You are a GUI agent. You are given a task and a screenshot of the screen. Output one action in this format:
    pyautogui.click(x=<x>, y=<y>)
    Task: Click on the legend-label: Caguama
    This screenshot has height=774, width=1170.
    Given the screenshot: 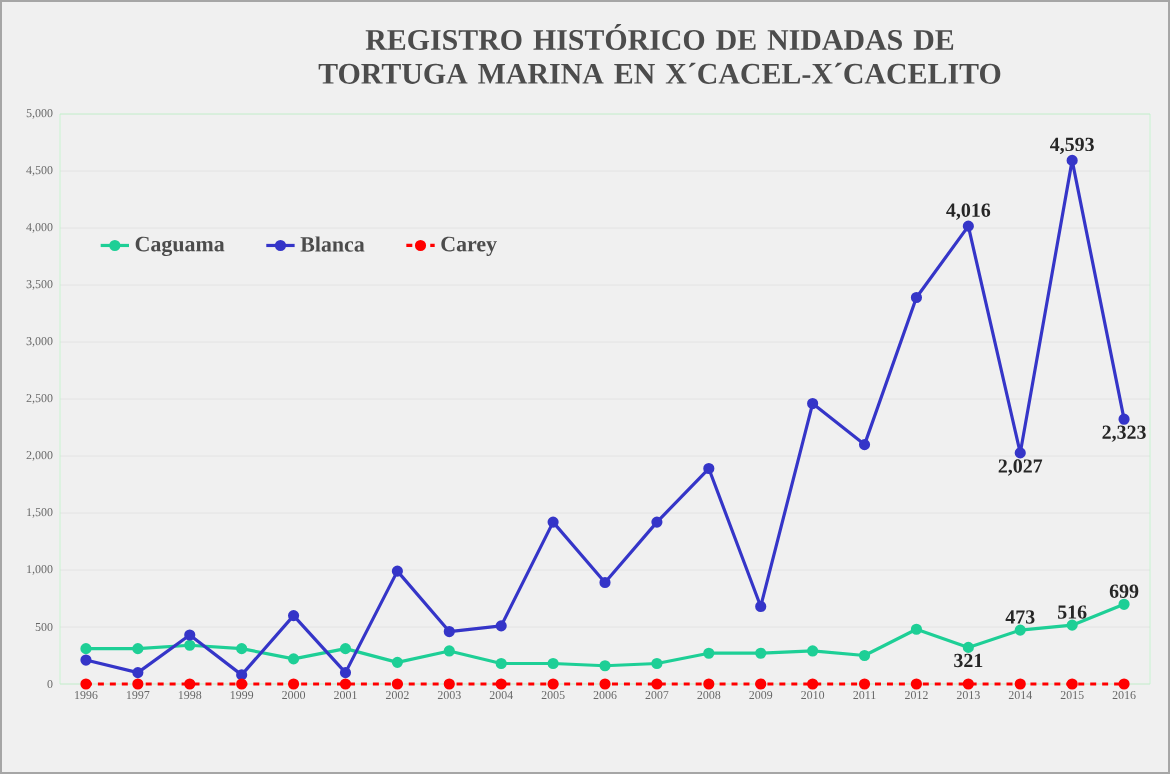 What is the action you would take?
    pyautogui.click(x=180, y=246)
    